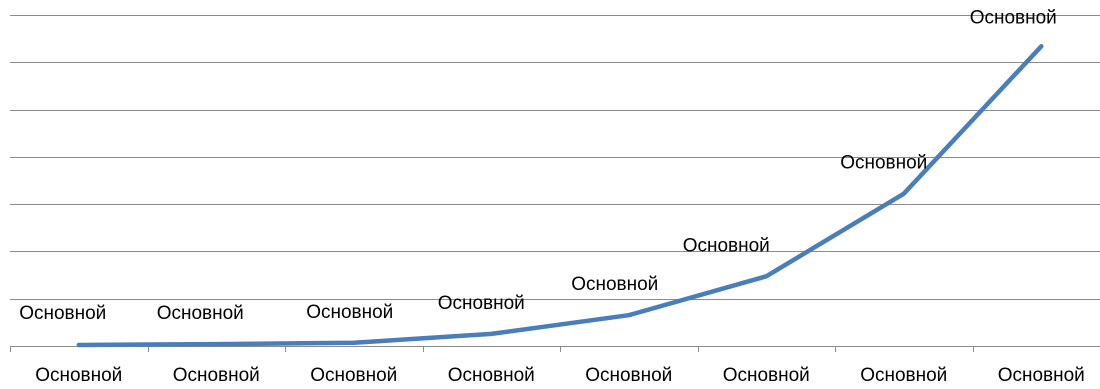 Image resolution: width=1100 pixels, height=389 pixels. What do you see at coordinates (554, 348) in the screenshot?
I see `x-axis` at bounding box center [554, 348].